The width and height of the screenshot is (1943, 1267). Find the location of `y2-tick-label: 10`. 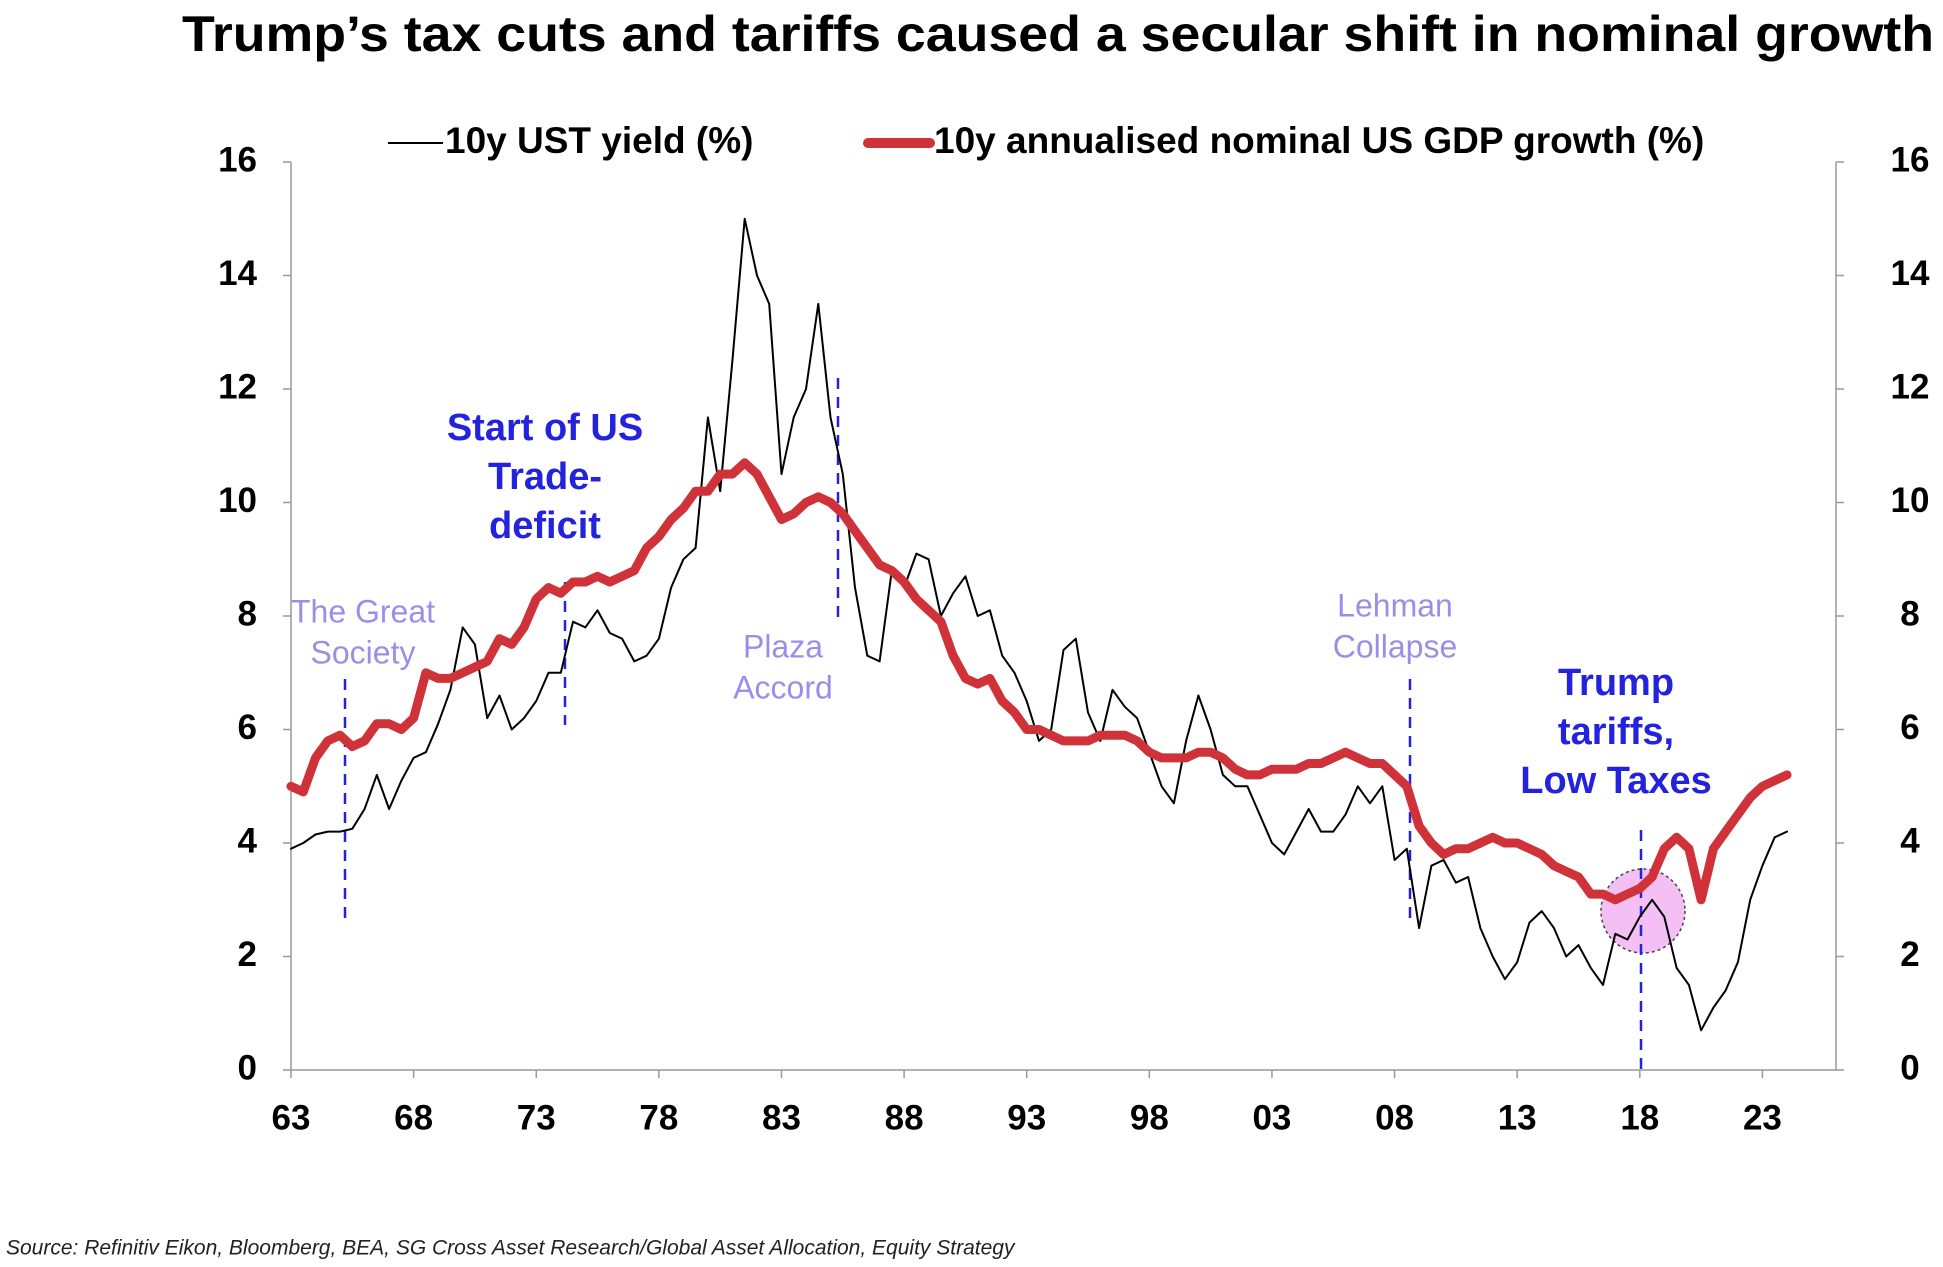

y2-tick-label: 10 is located at coordinates (1910, 500).